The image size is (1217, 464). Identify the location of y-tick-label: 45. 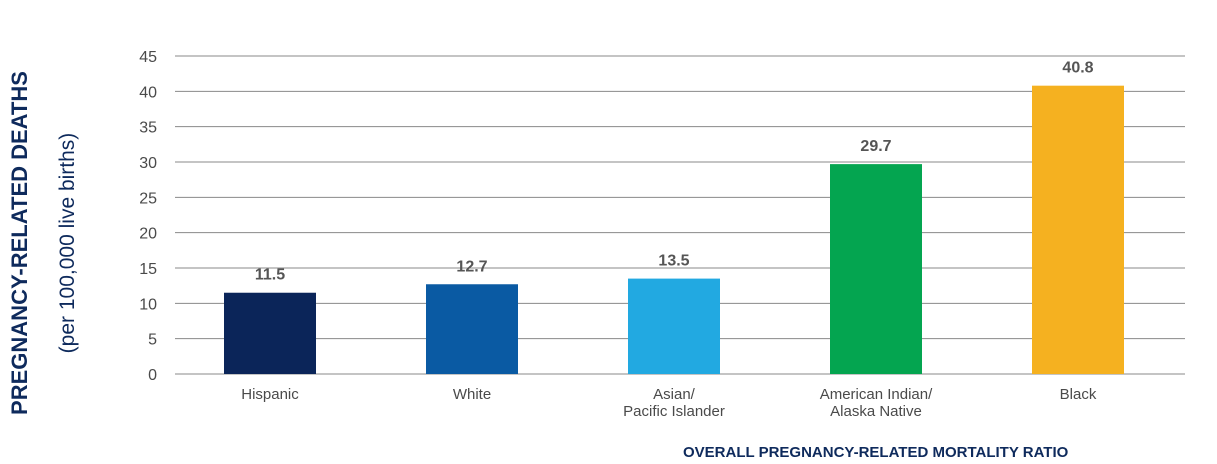
(148, 57).